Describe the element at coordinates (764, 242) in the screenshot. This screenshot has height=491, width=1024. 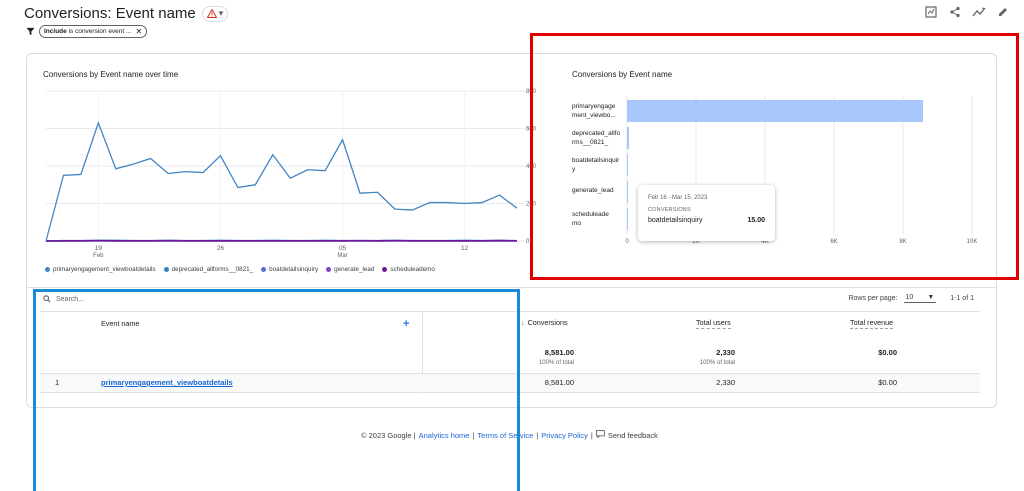
I see `x-tick-label: 4K` at that location.